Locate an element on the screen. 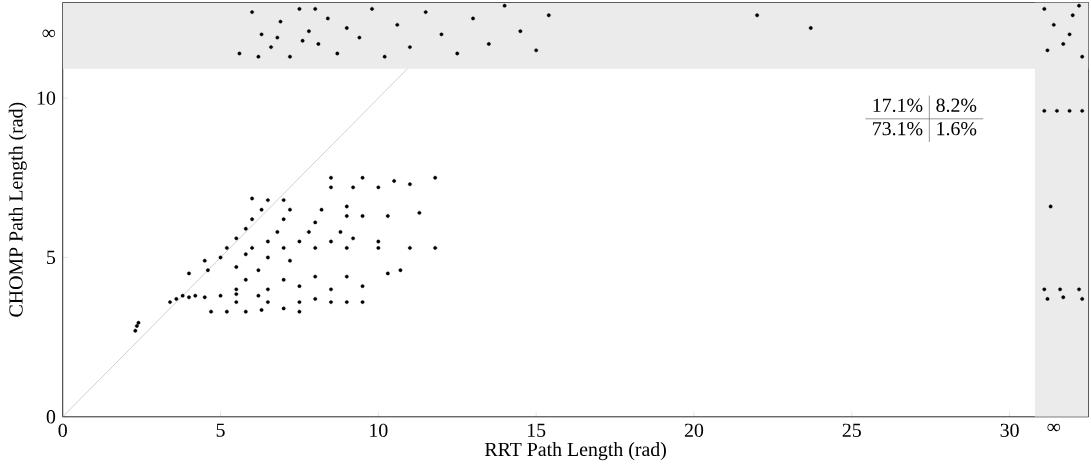  annotation: 73.1% is located at coordinates (898, 129).